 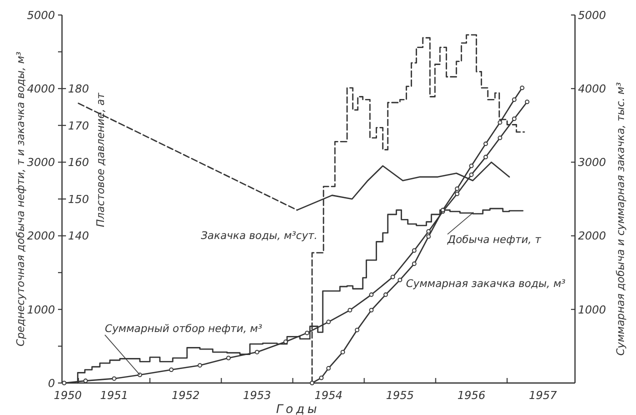 I want to click on x-tick-label: 1953, so click(x=257, y=395).